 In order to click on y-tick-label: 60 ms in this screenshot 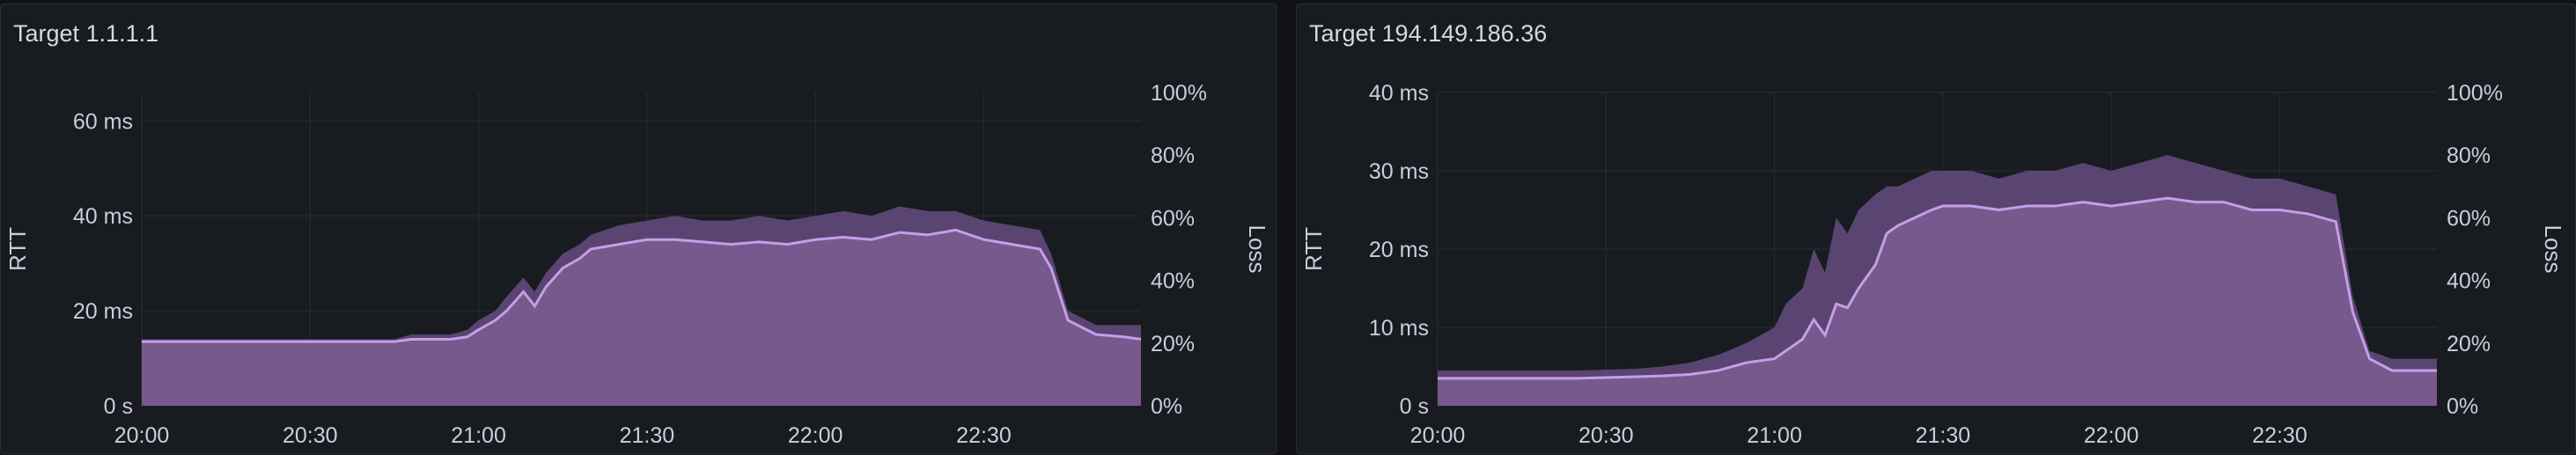, I will do `click(103, 121)`.